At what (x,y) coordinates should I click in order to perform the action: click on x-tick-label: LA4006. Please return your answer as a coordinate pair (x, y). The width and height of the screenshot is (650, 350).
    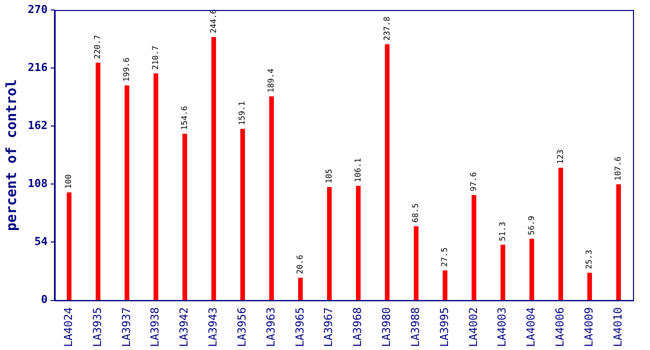
    Looking at the image, I should click on (560, 327).